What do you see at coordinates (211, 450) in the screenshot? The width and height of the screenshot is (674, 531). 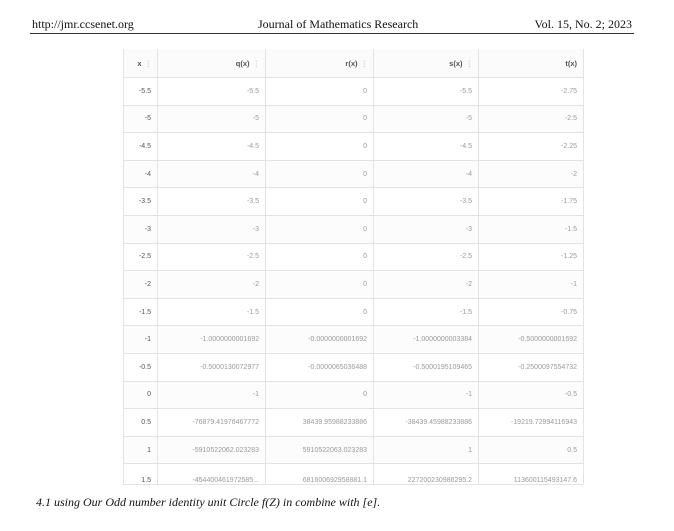 I see `table-cell: -5910522062.023283` at bounding box center [211, 450].